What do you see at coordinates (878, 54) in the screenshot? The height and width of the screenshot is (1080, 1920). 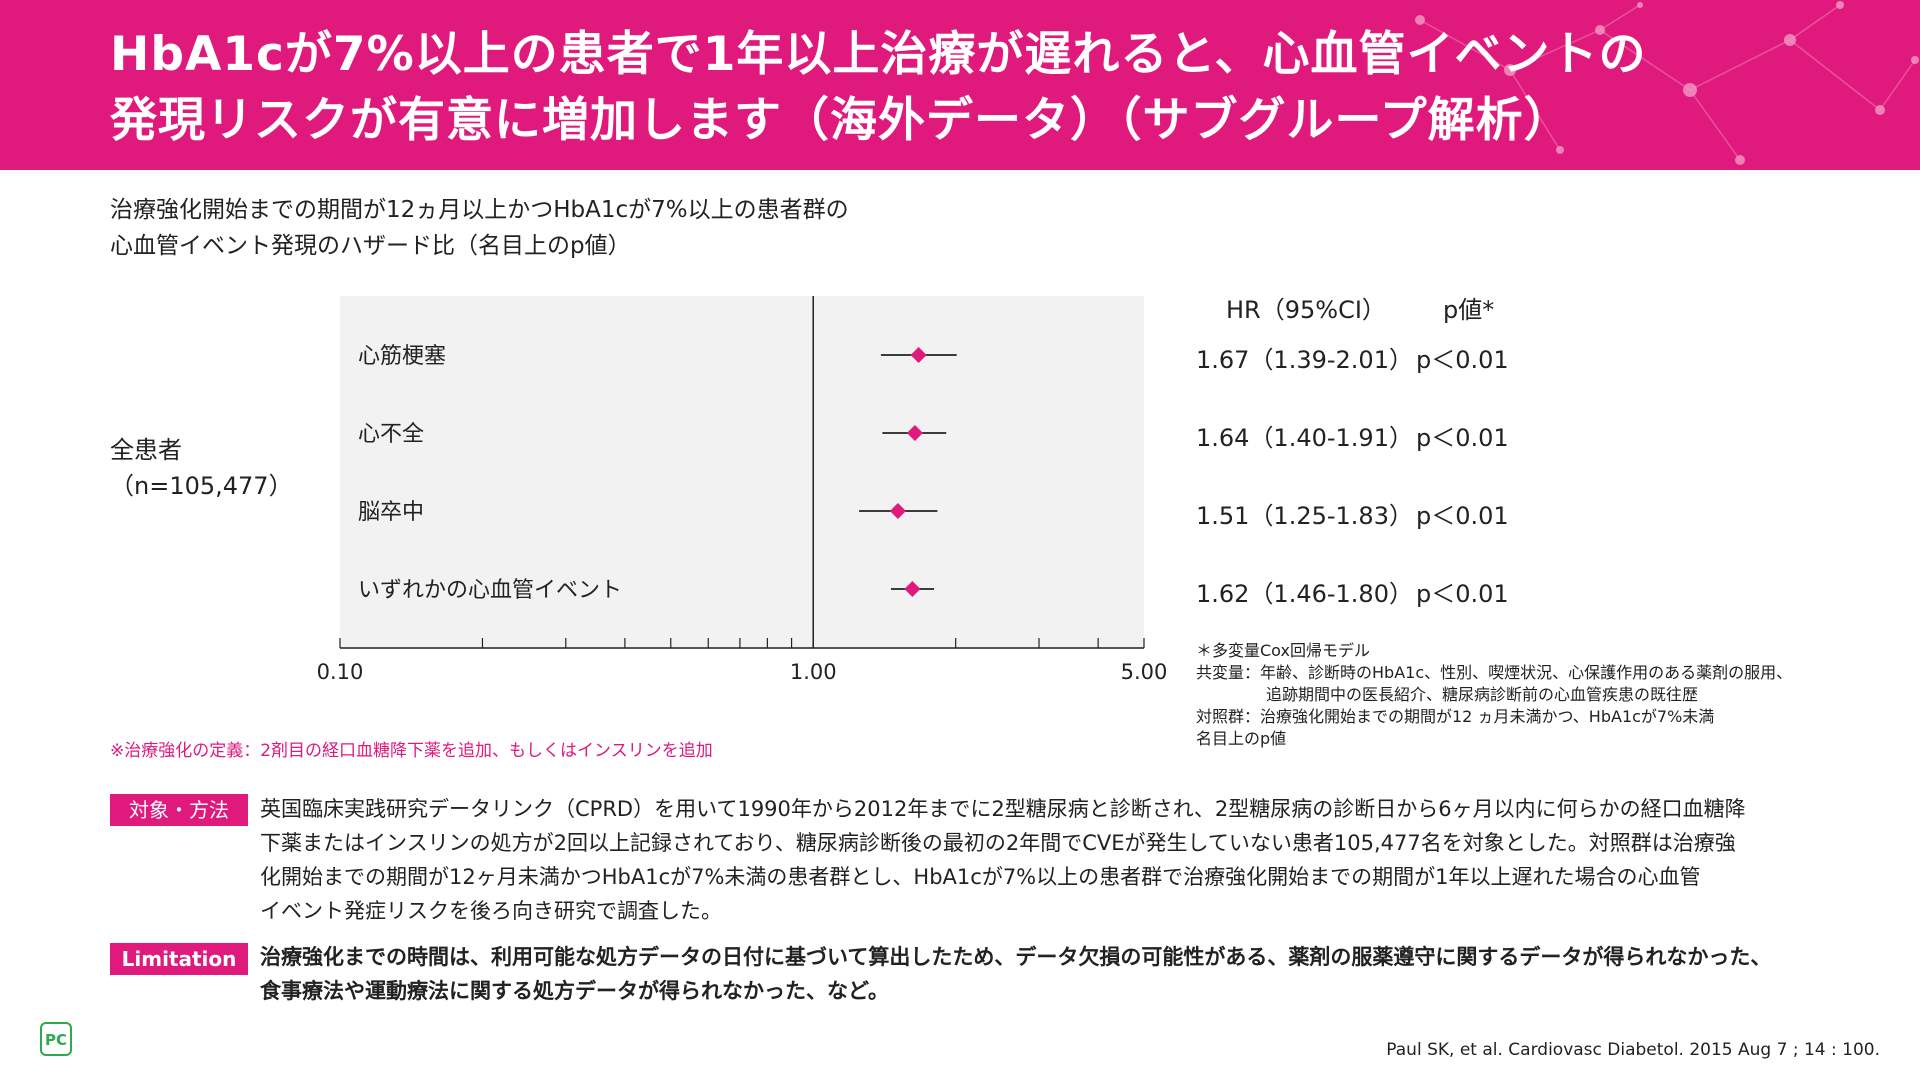 I see `page-title-line1: HbA1cが7%以上の患者で1年以上治療が遅れると、心血管イベントの` at bounding box center [878, 54].